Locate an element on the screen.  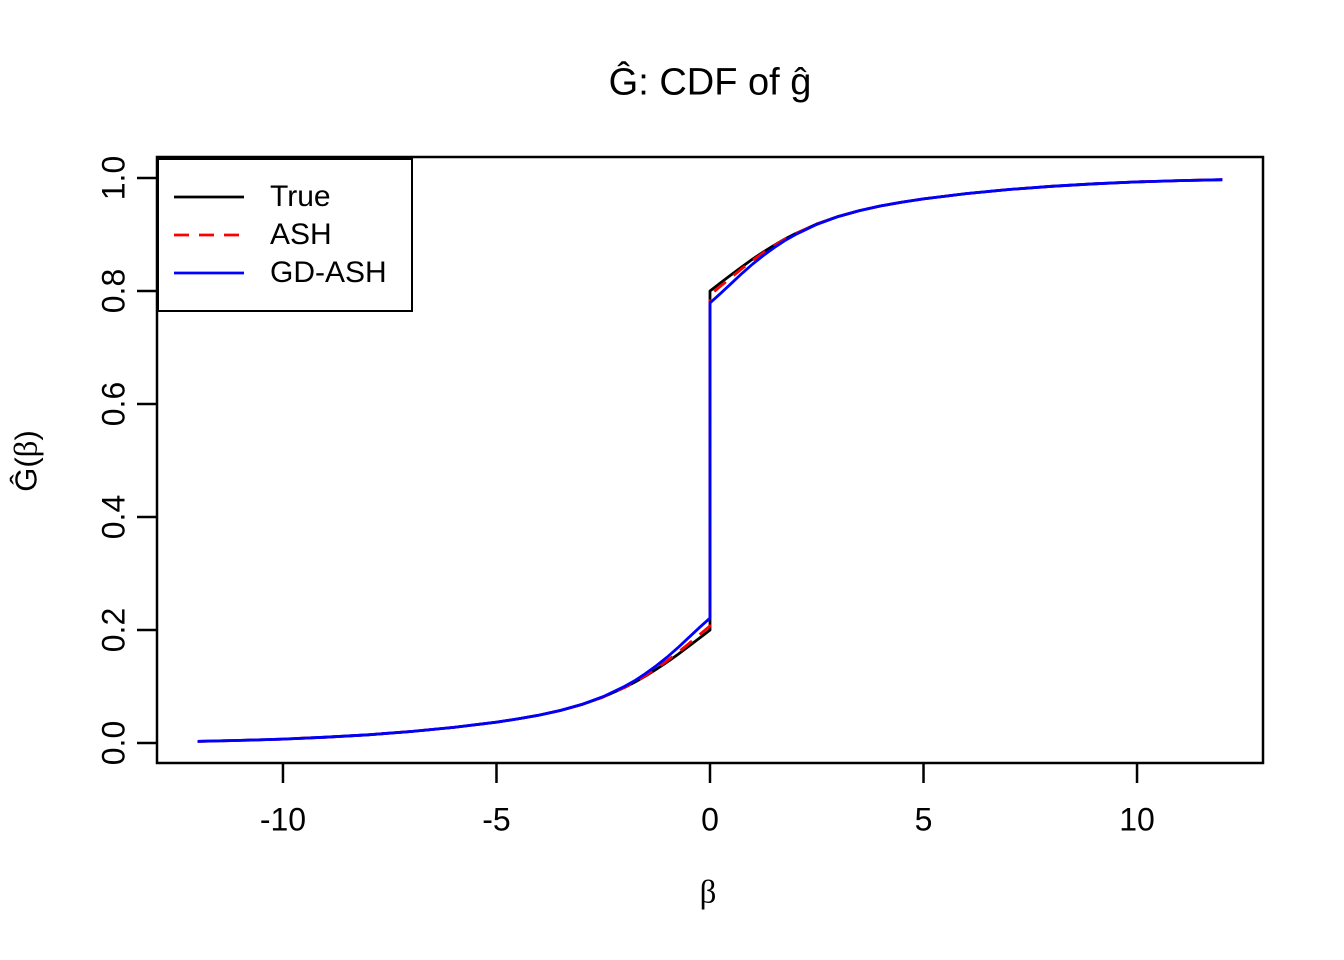
x-tick-label: -5 is located at coordinates (496, 819).